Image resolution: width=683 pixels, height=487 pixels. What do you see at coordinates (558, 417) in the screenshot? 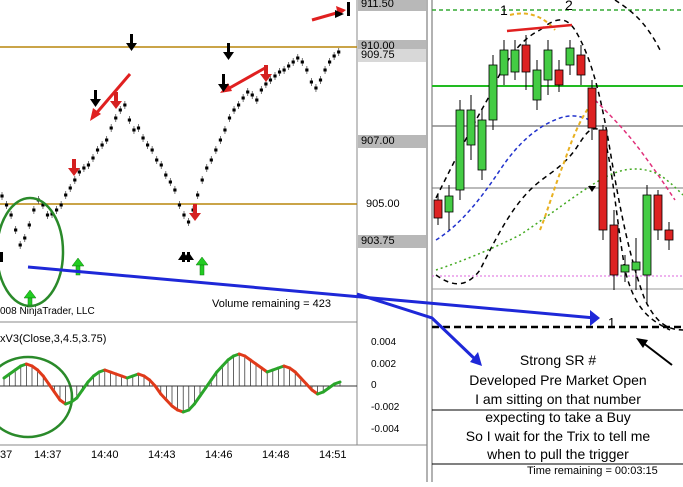
I see `note-line-4: expecting to take a Buy` at bounding box center [558, 417].